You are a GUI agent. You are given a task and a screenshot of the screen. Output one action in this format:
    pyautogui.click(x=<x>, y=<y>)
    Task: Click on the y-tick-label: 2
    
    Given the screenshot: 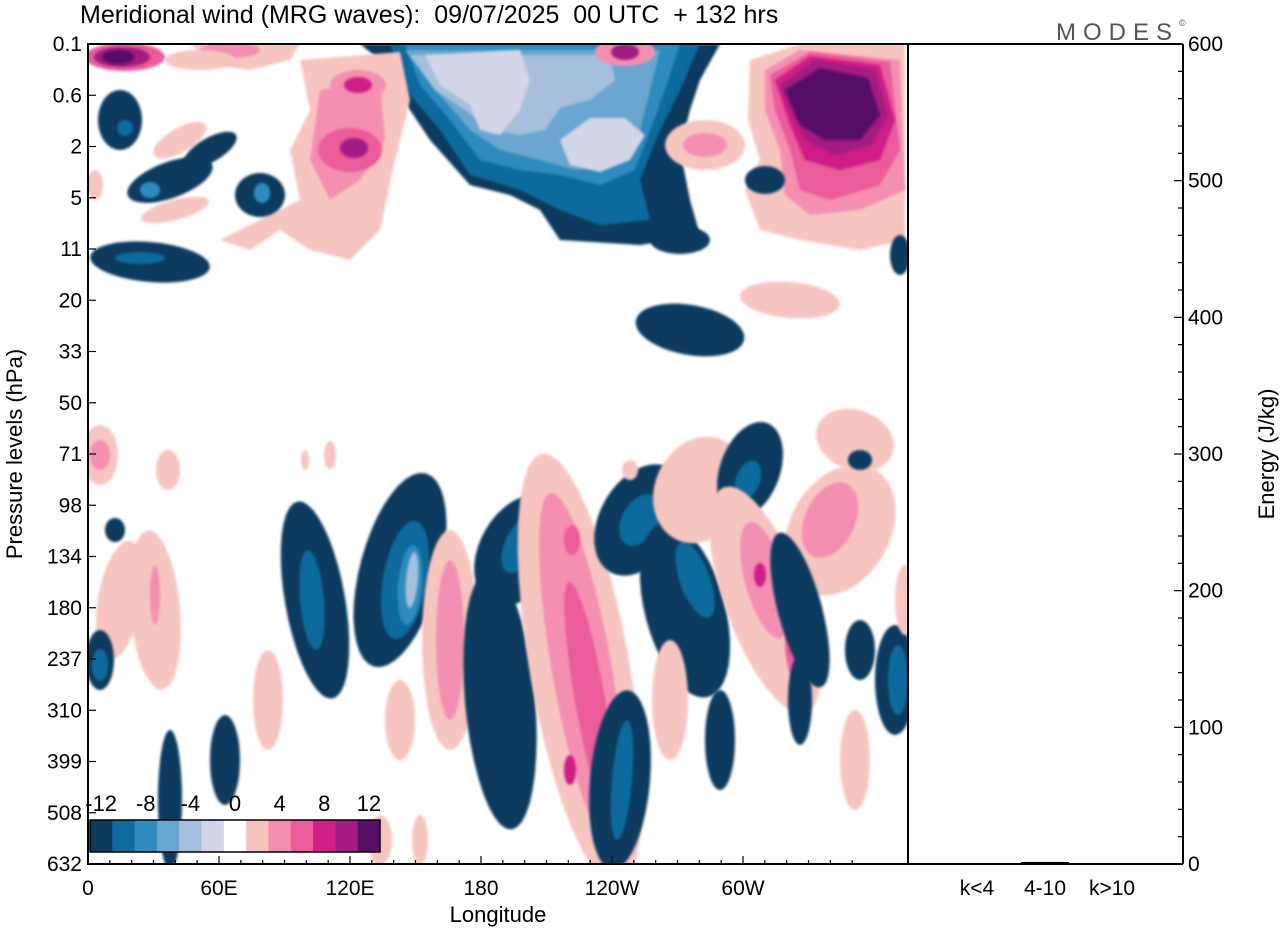 What is the action you would take?
    pyautogui.click(x=76, y=147)
    